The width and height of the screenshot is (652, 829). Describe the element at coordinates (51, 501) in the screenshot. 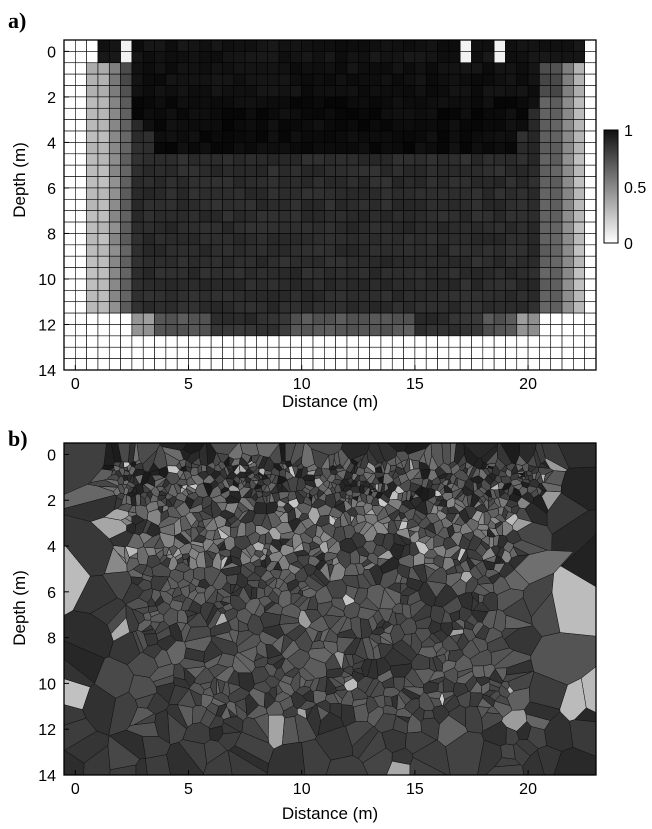

I see `panel-b-y-tick-label: 2` at that location.